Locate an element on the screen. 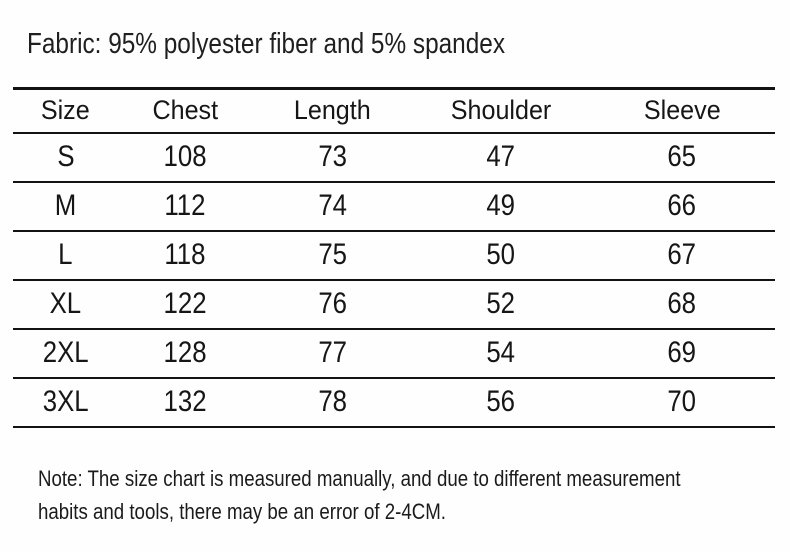 The image size is (790, 553). column-header-size: Size is located at coordinates (65, 110).